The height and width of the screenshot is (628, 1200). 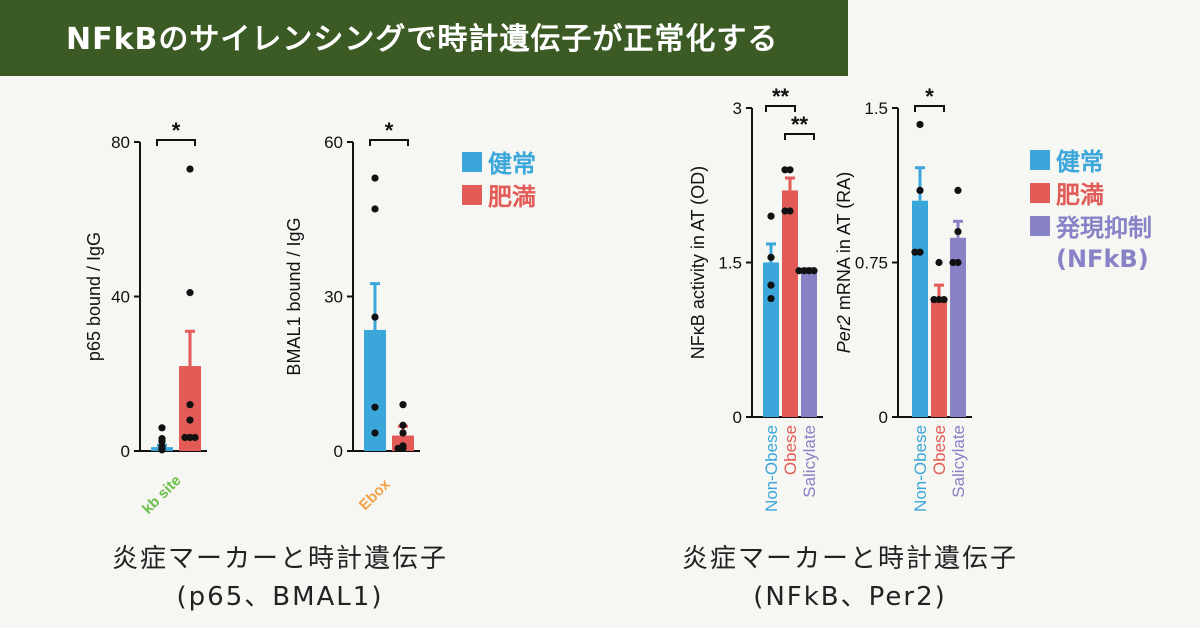 What do you see at coordinates (850, 597) in the screenshot?
I see `caption-right-line2: (NFkB、Per2)` at bounding box center [850, 597].